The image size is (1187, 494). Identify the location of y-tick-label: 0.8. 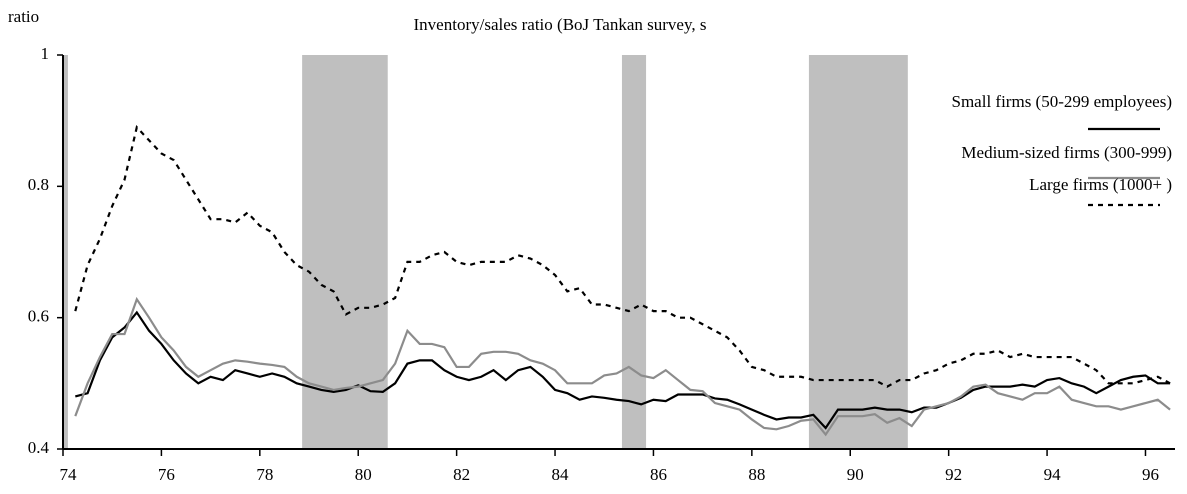
(38, 184).